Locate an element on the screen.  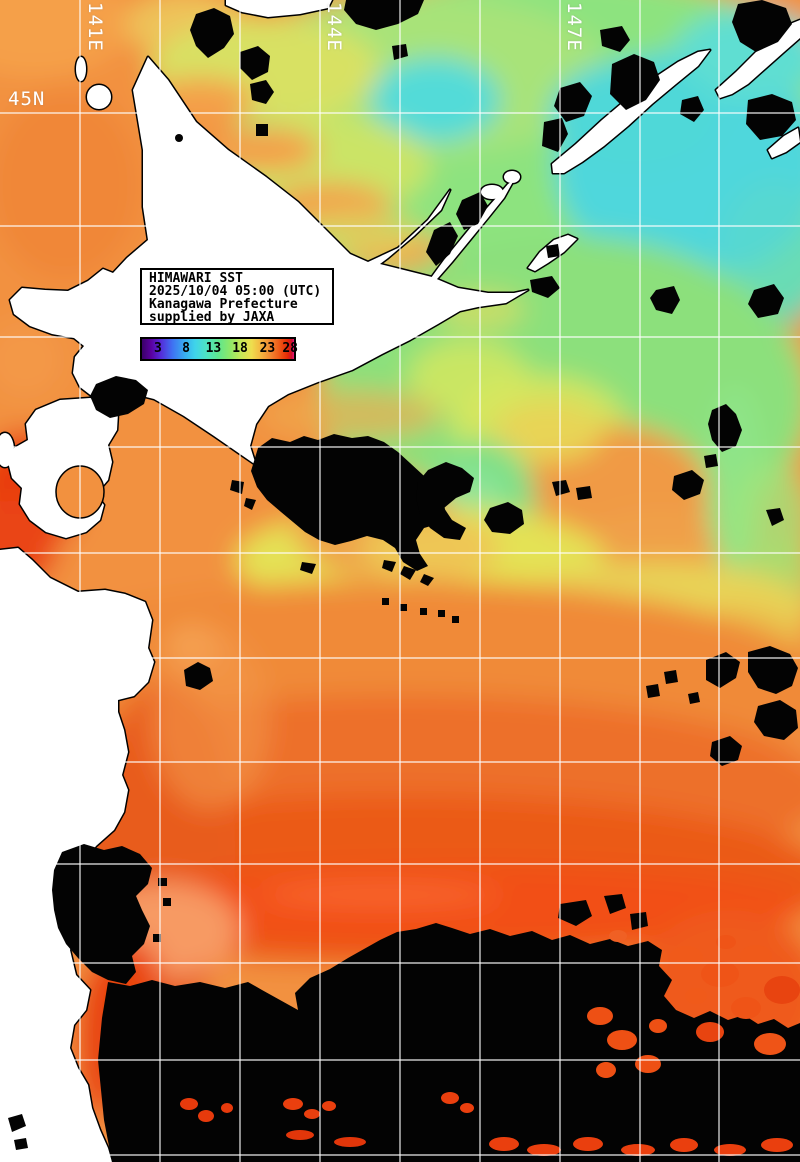
colorbar-tick-3: 3 is located at coordinates (158, 349).